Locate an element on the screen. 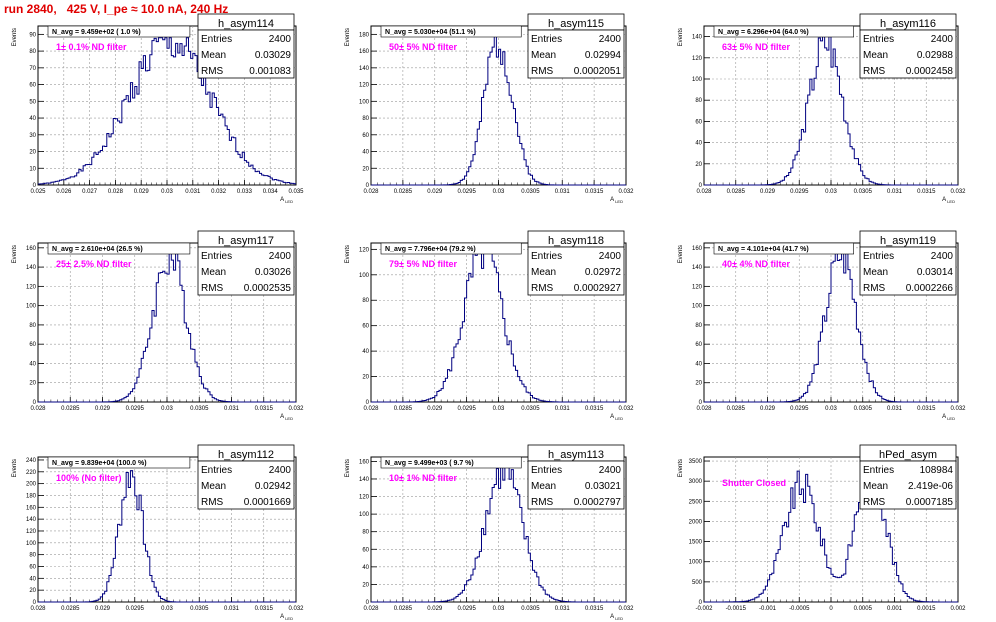 The width and height of the screenshot is (996, 622). navg-label: N_avg = 9.839e+04 (100.0 %) is located at coordinates (99, 463).